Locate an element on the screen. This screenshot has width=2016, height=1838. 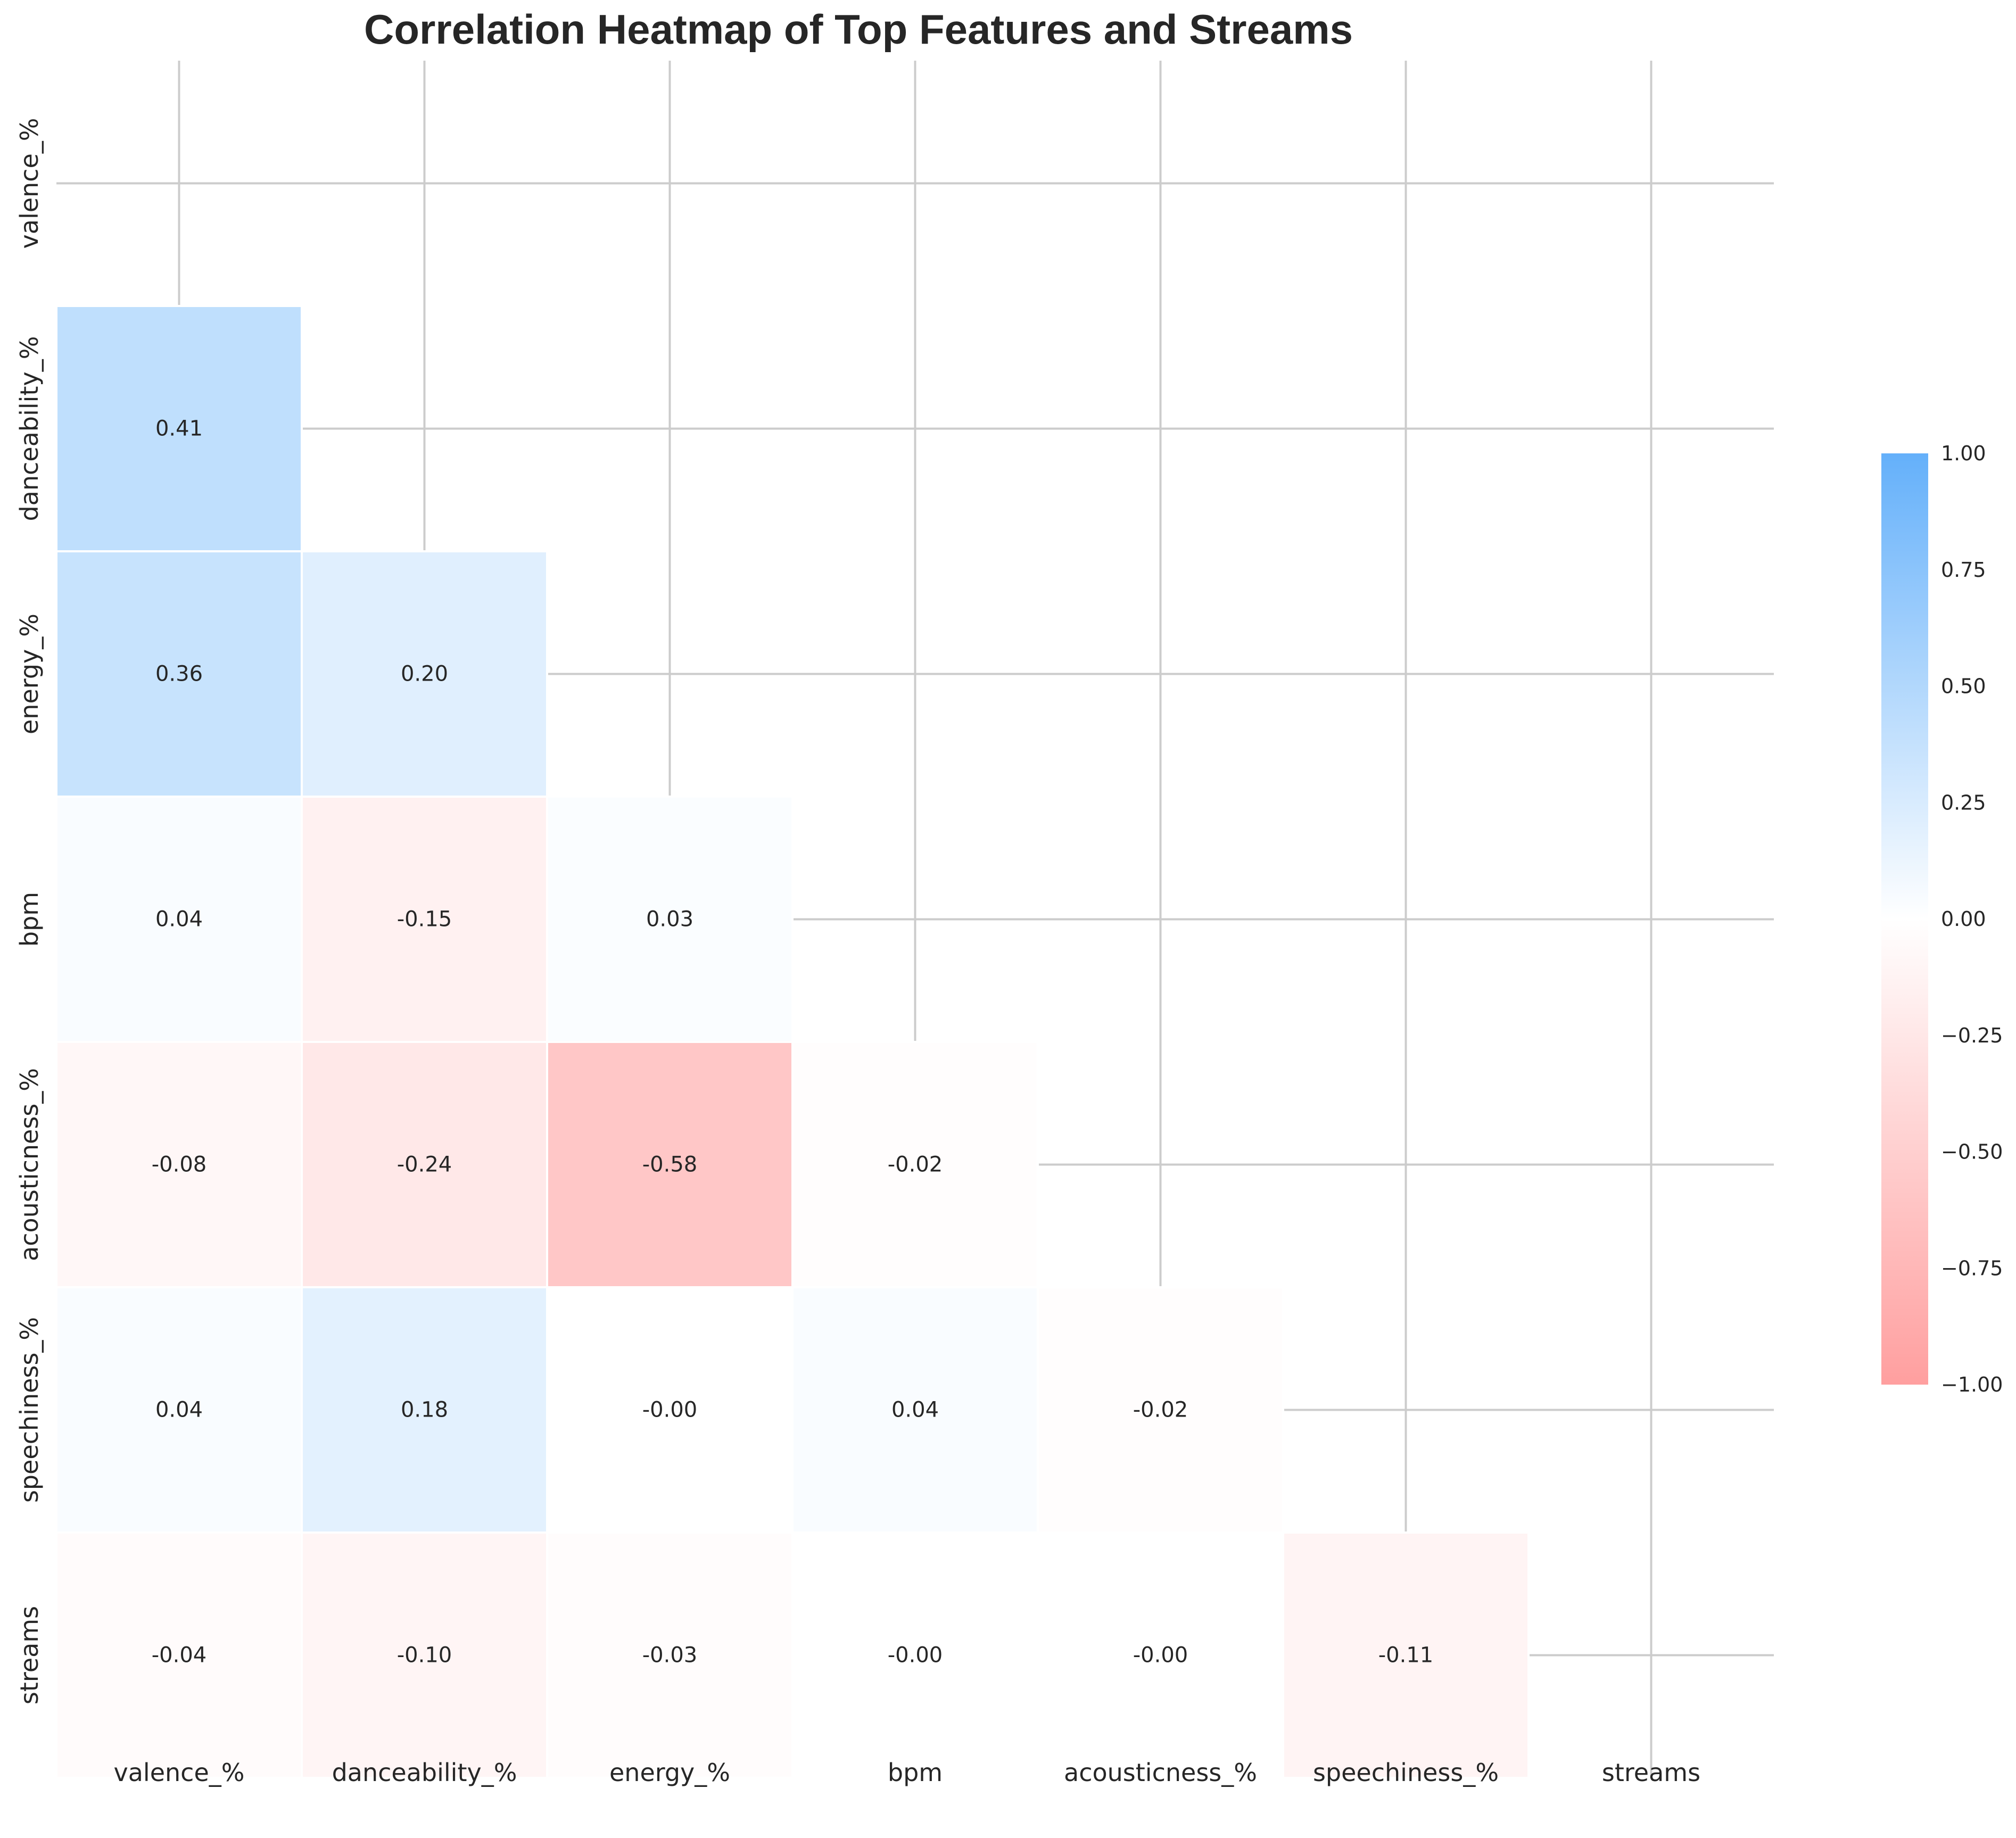
cell-value-label: -0.11 is located at coordinates (1406, 1655).